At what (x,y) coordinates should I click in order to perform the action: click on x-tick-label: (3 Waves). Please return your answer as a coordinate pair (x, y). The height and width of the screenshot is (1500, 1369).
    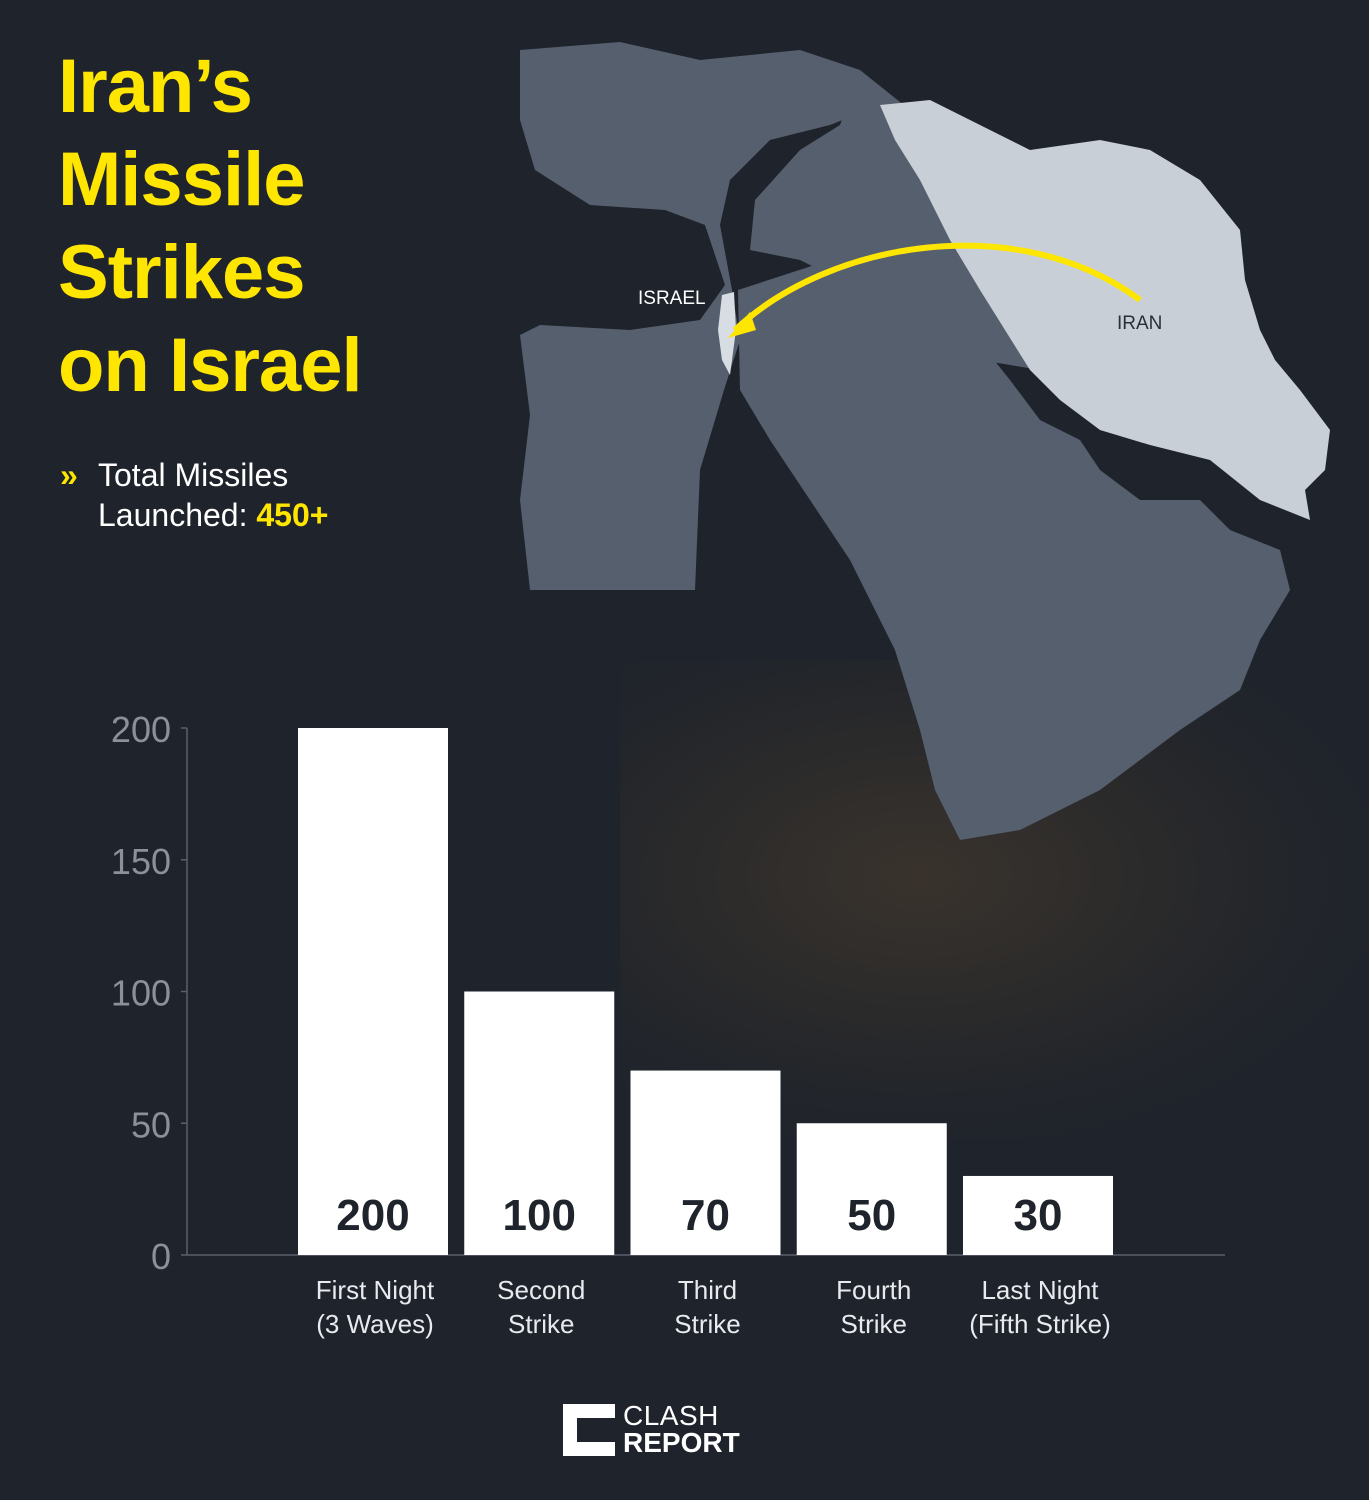
    Looking at the image, I should click on (375, 1324).